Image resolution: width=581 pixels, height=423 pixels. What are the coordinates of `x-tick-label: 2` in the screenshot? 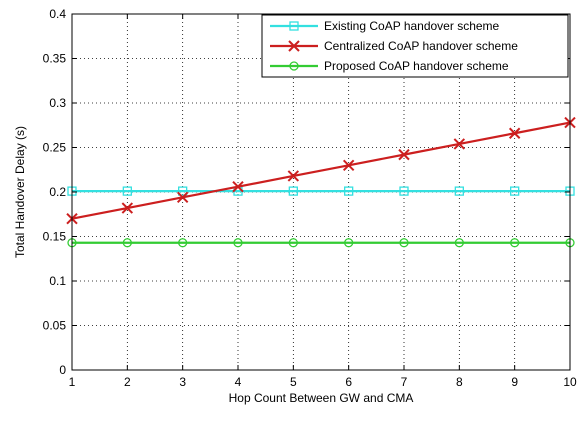 It's located at (127, 382).